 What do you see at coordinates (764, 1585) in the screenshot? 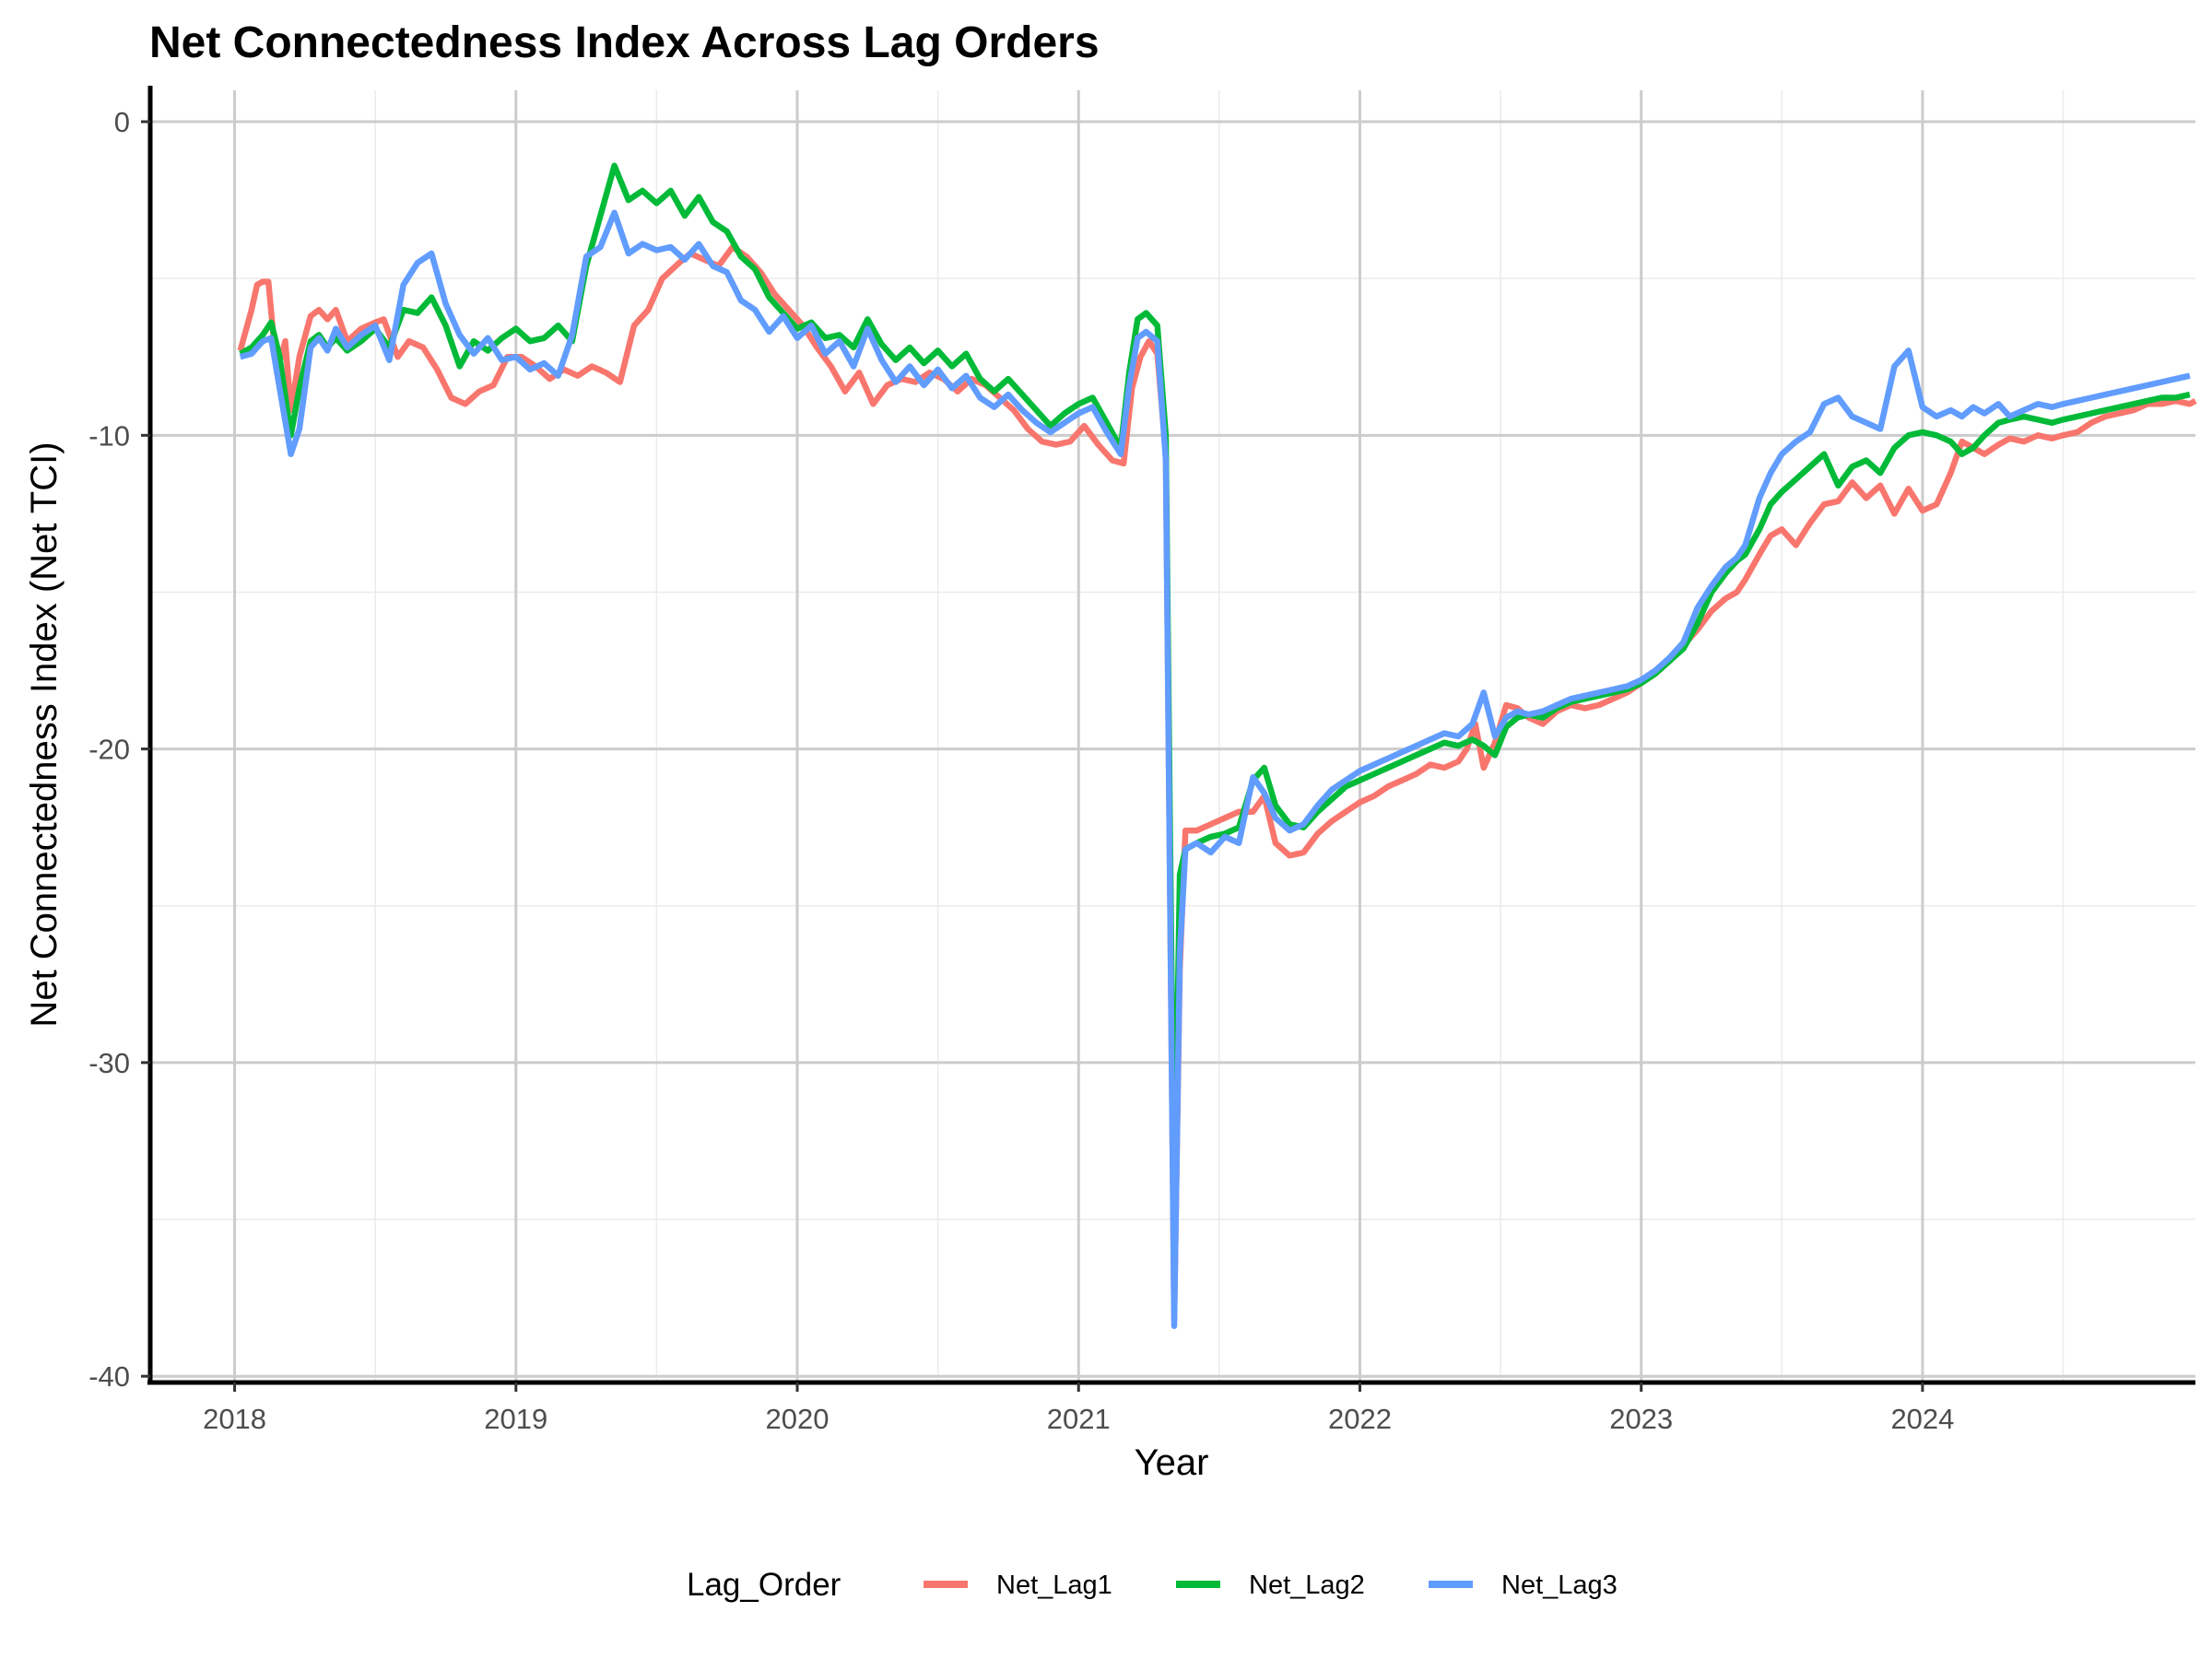
I see `legend-title: Lag_Order` at bounding box center [764, 1585].